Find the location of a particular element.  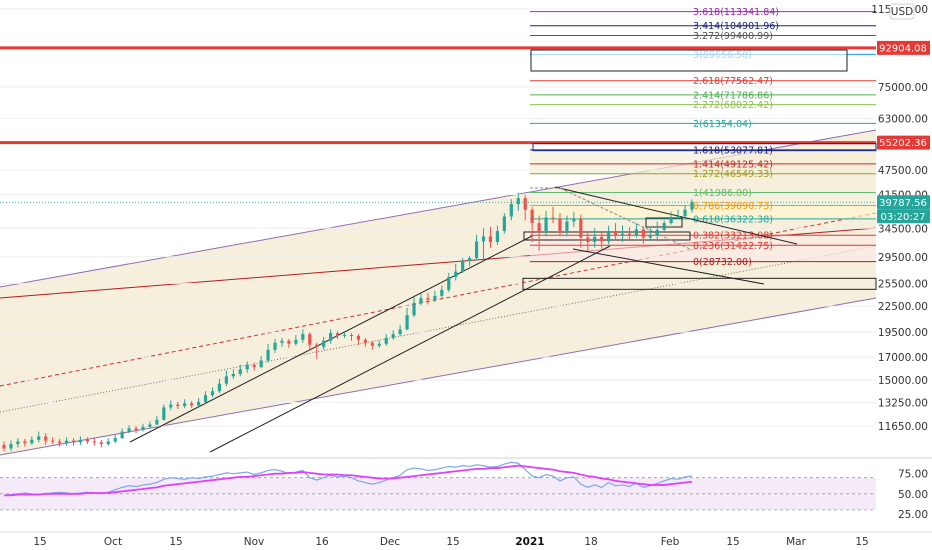

fib-level-label: 0.382(33213.08) is located at coordinates (733, 236).